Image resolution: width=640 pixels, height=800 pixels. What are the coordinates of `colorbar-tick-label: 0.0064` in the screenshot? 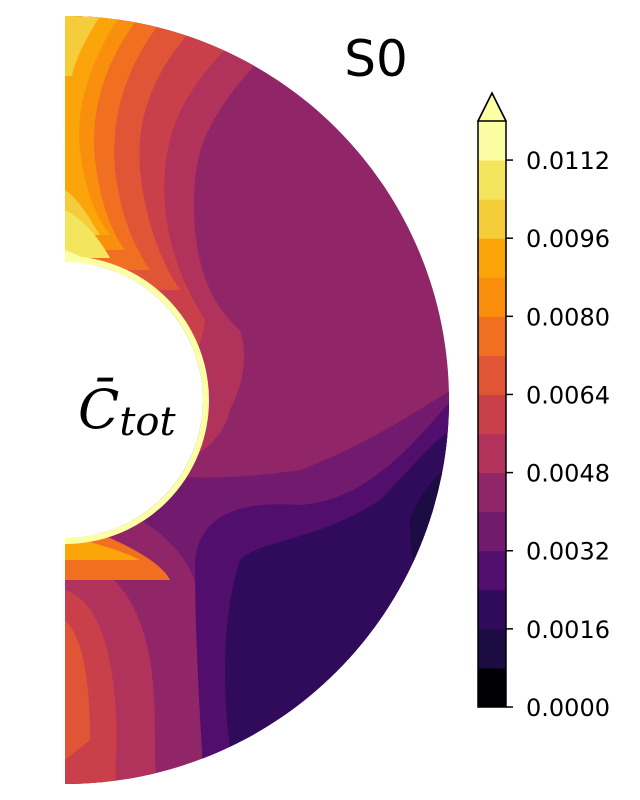 It's located at (568, 395).